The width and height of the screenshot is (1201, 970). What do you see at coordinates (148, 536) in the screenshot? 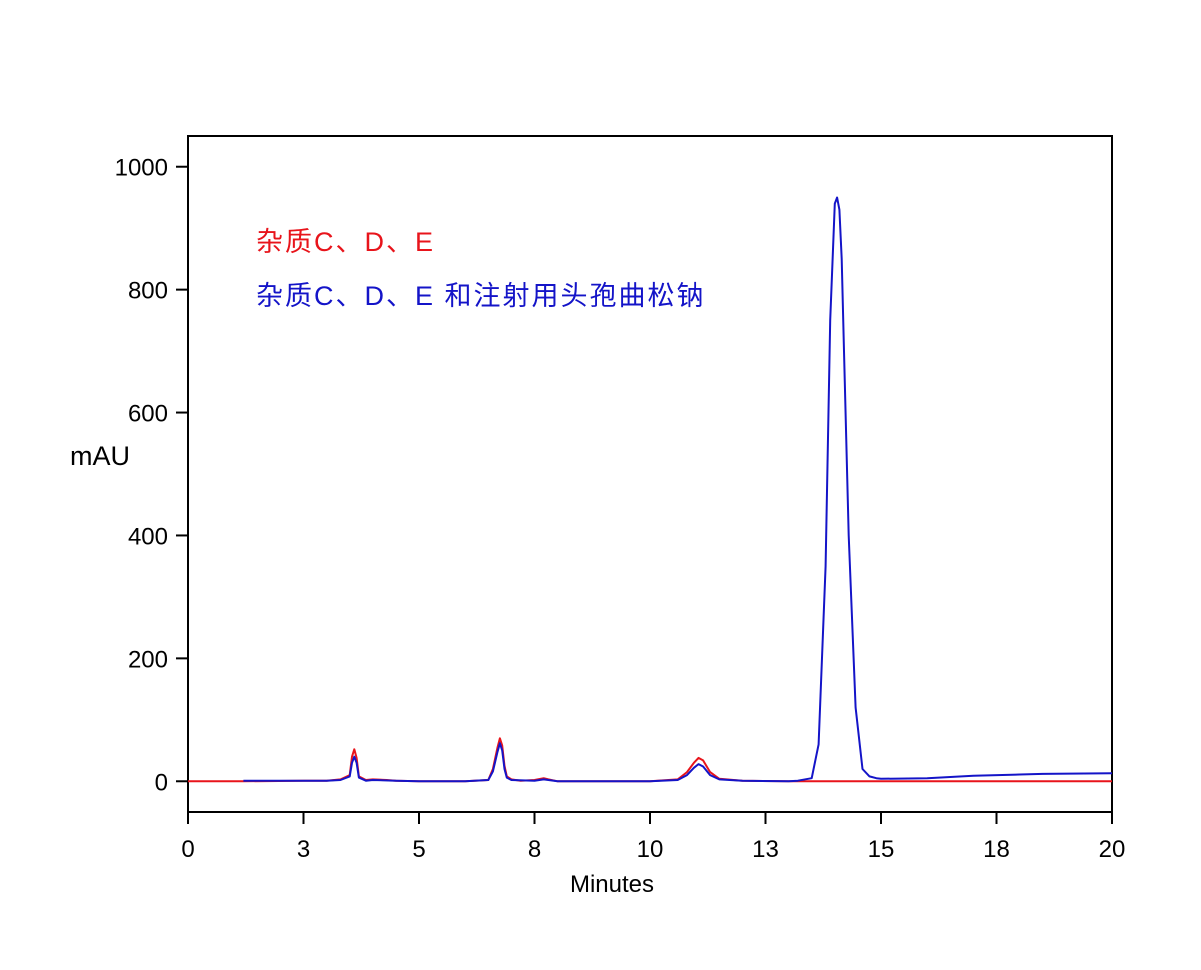
I see `y-tick-label: 400` at bounding box center [148, 536].